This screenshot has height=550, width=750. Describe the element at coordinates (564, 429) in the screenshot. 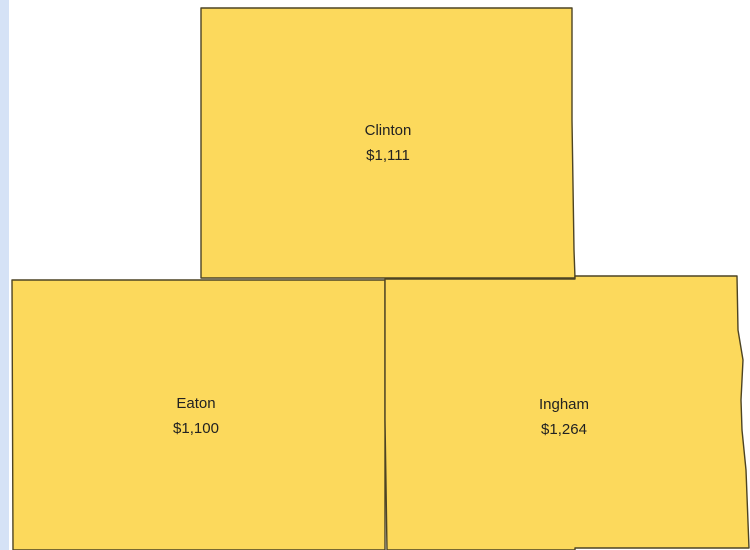

I see `region-label: $1,264` at that location.